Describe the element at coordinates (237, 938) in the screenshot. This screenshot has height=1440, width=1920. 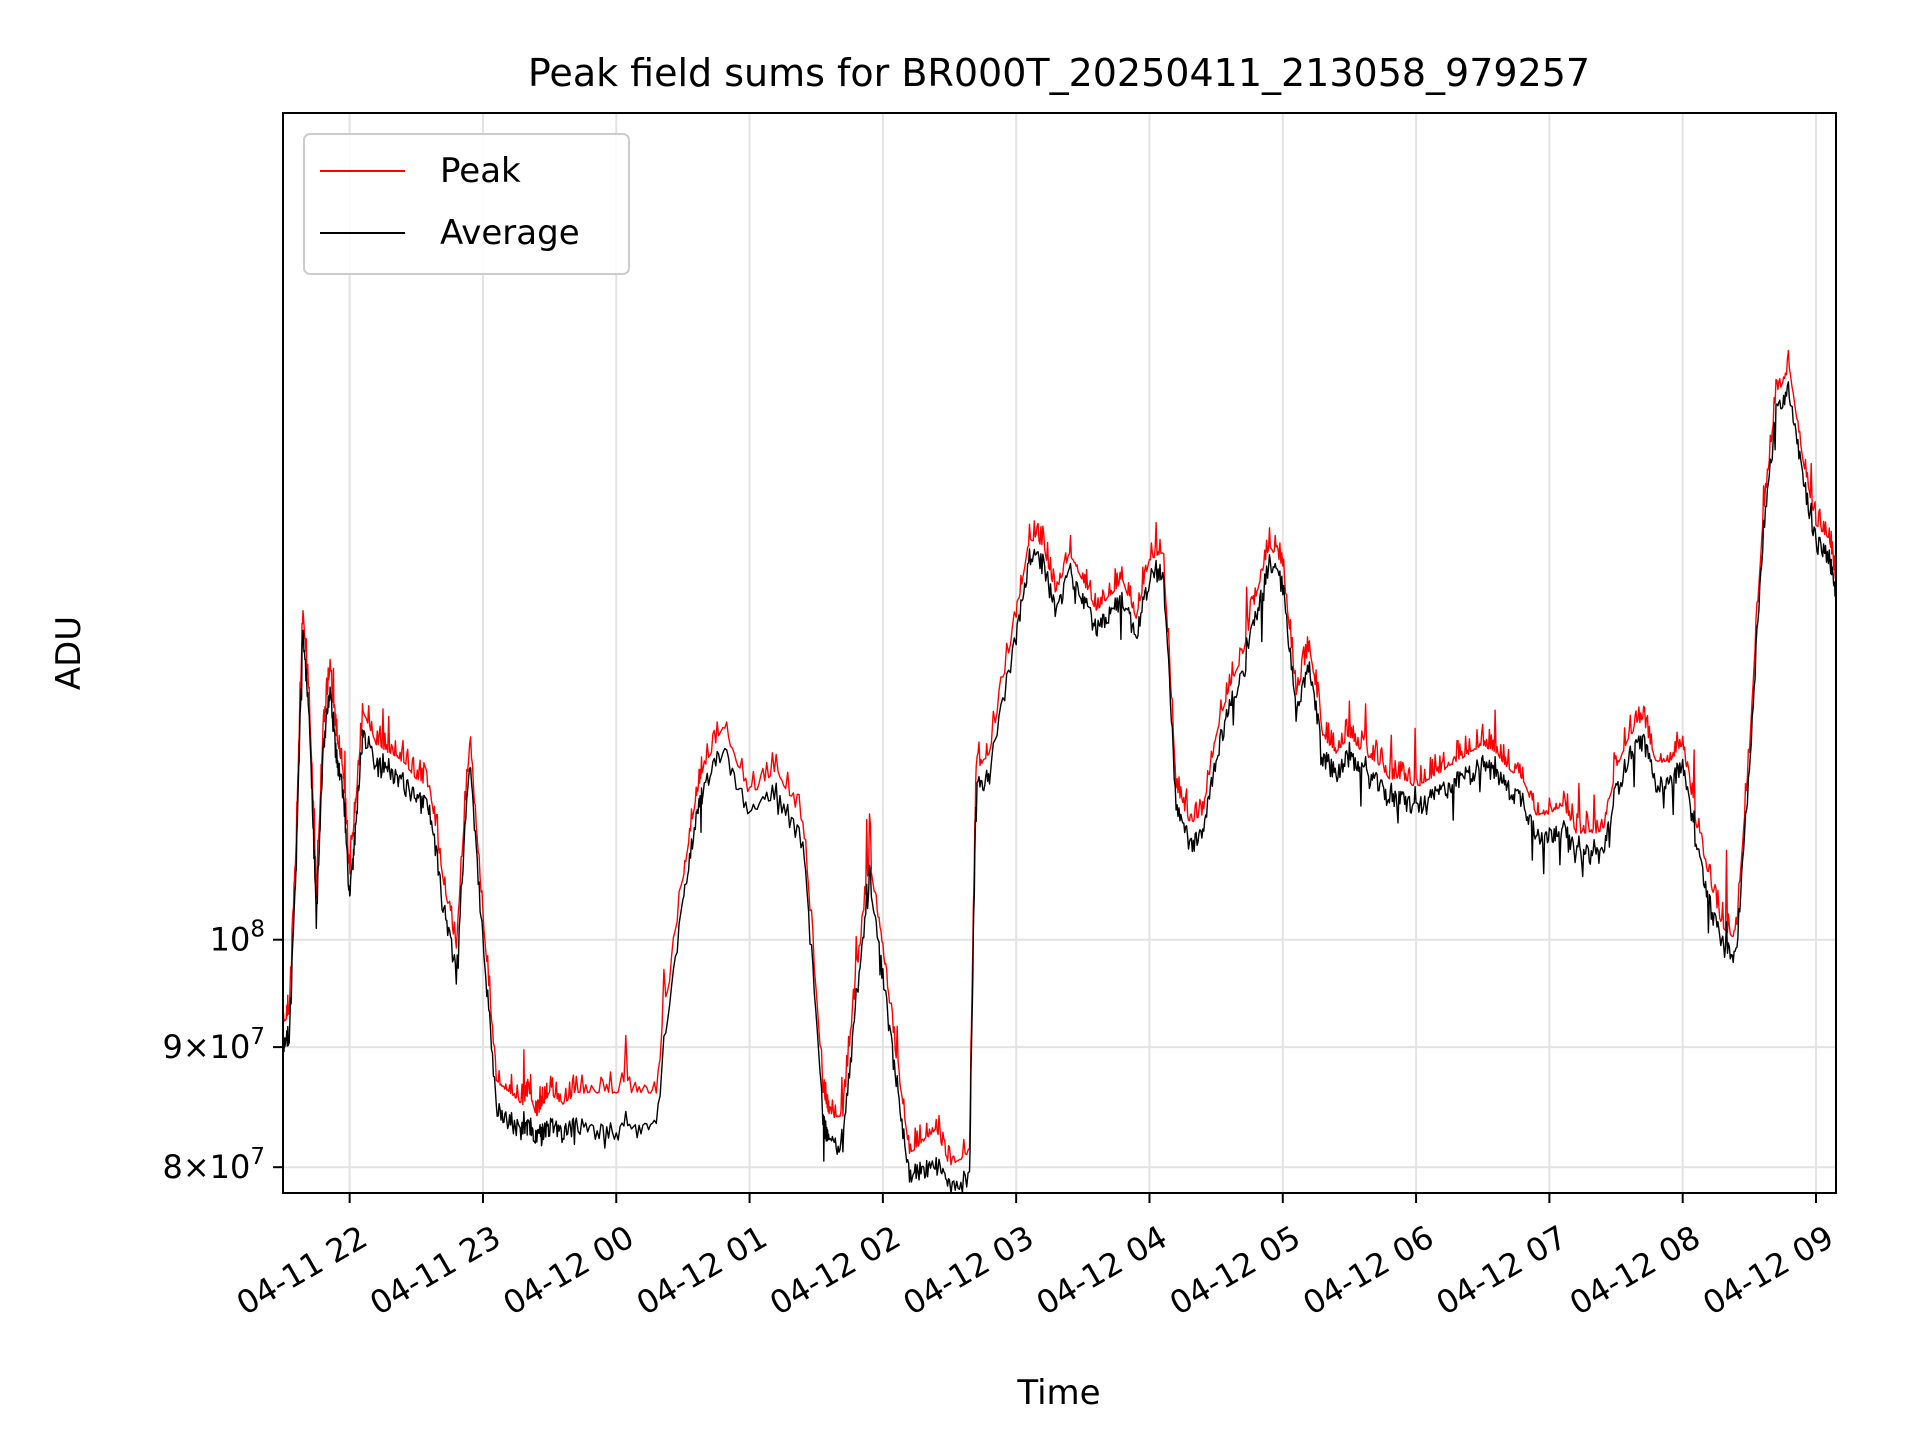
I see `y-tick-label: 108` at that location.